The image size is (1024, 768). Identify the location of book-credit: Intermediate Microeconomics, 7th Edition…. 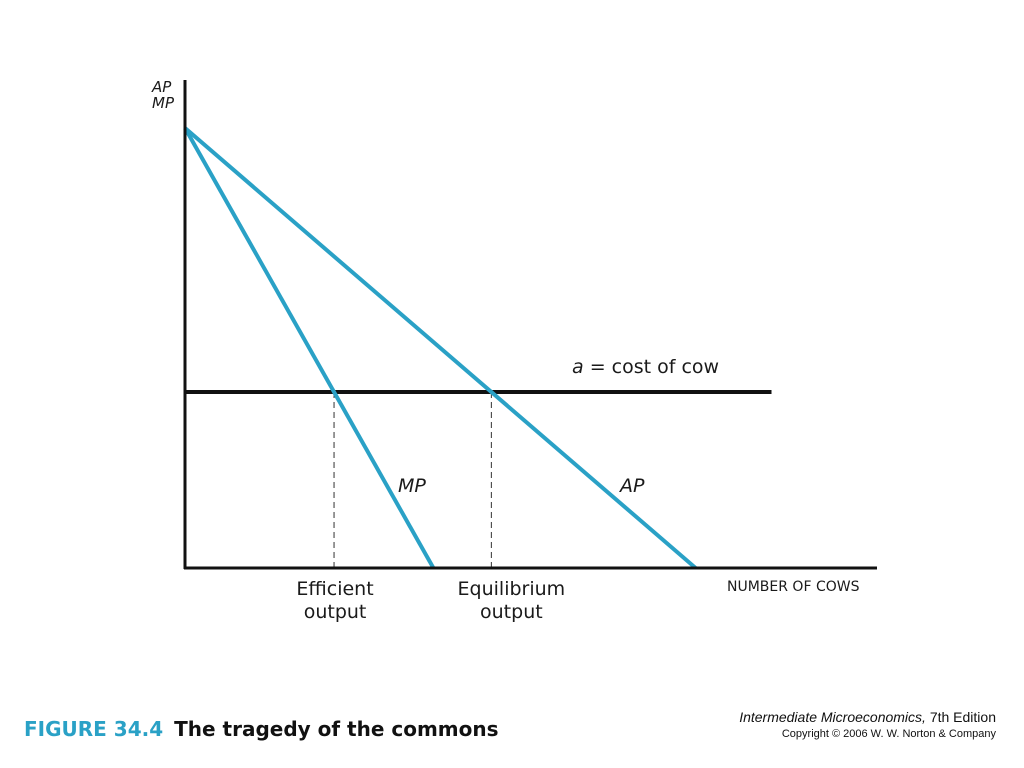
(867, 724).